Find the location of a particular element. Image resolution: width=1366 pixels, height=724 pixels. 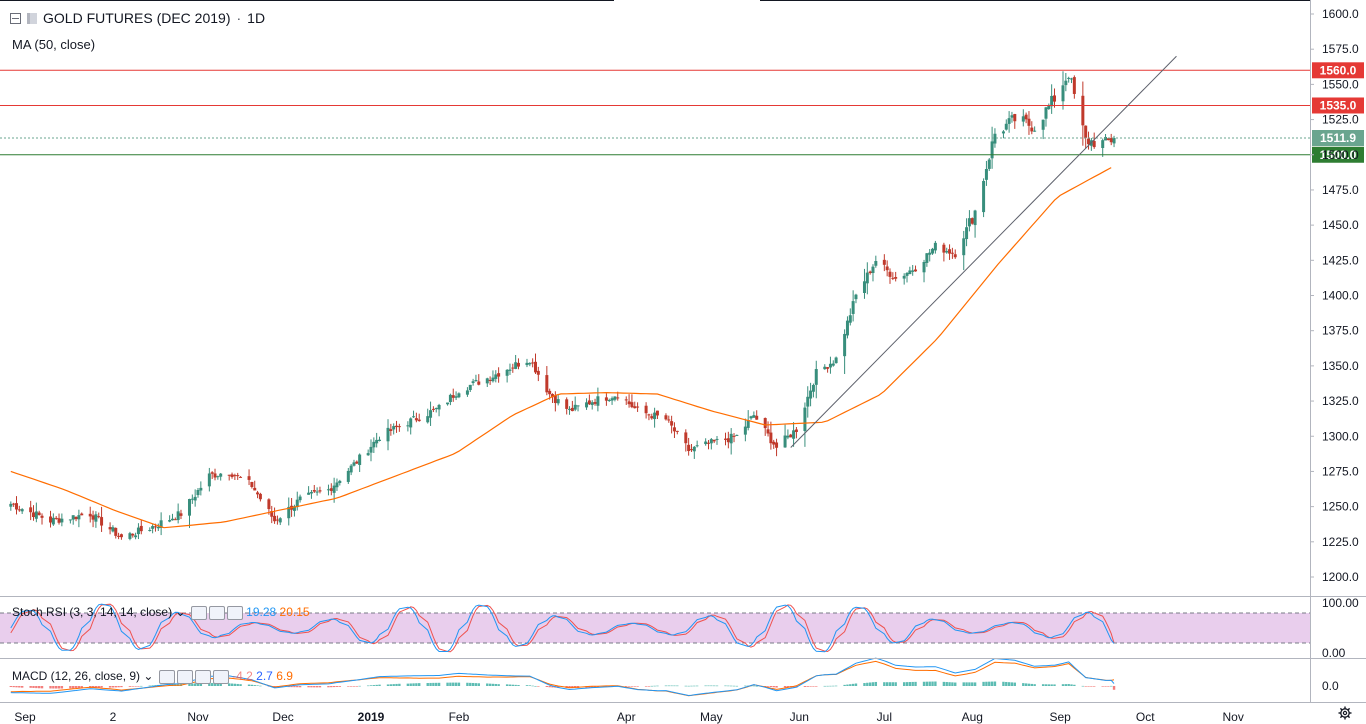

gear-icon is located at coordinates (216, 612).